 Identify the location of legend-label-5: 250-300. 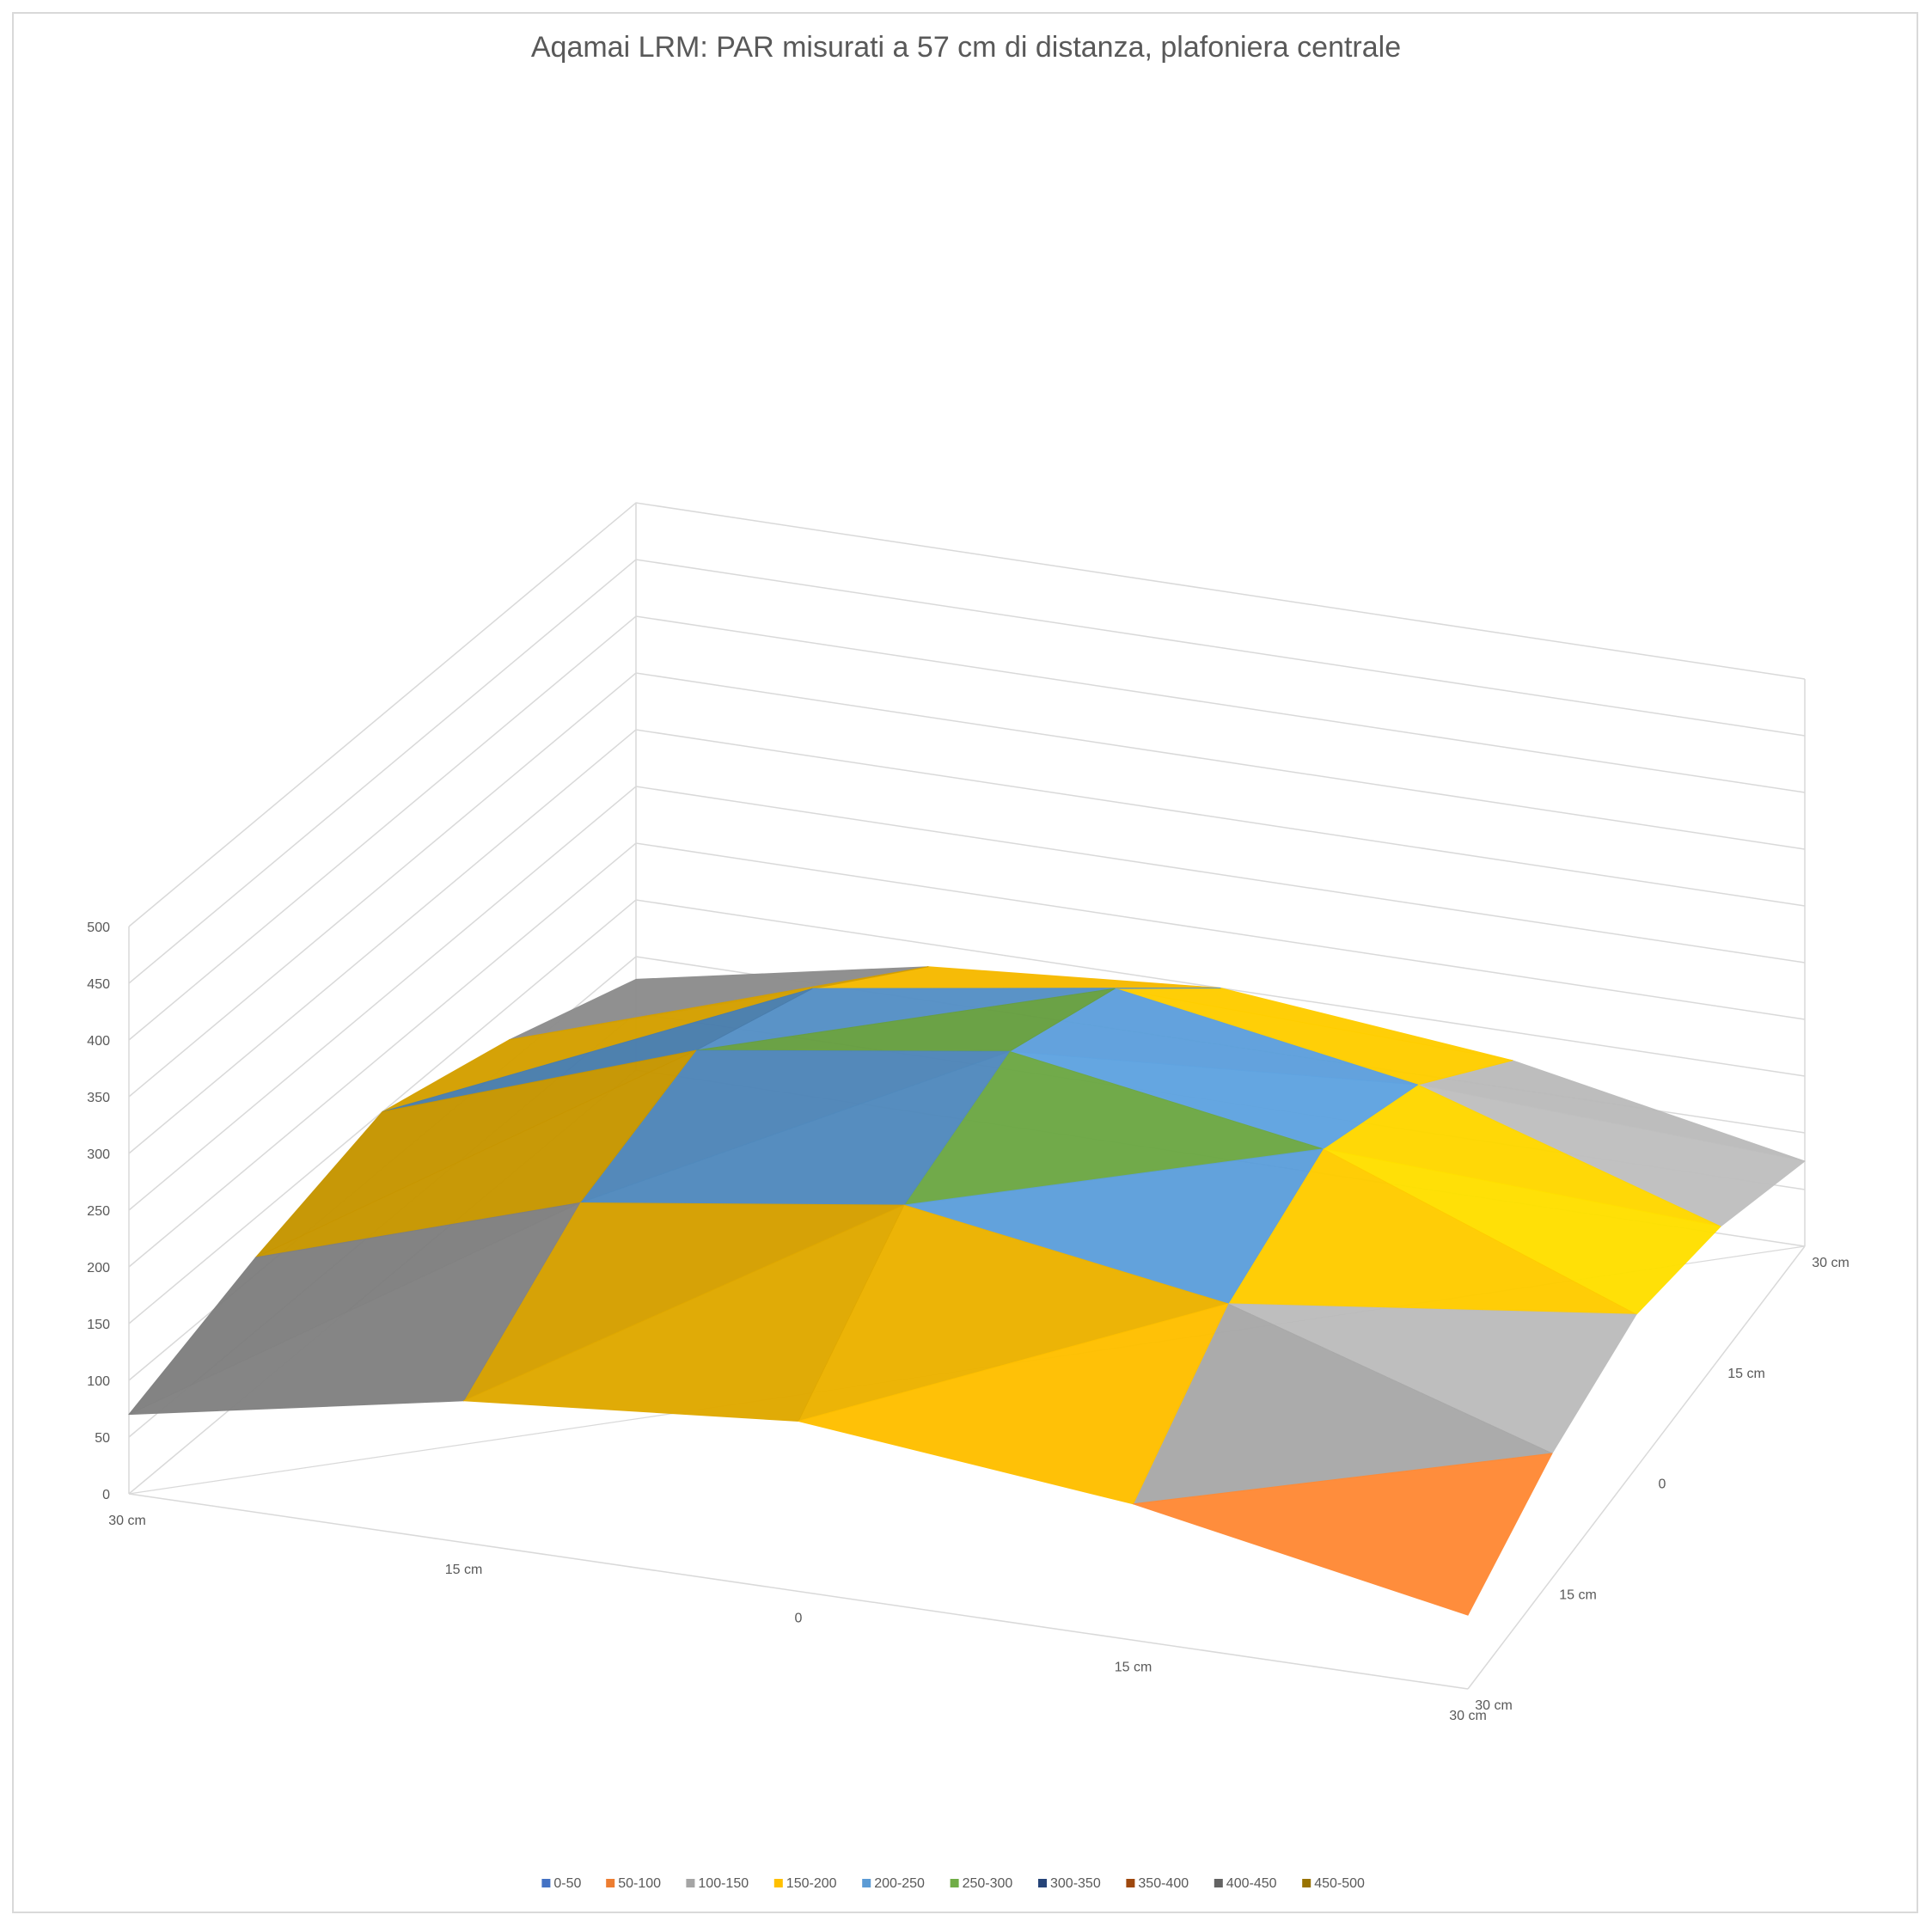
(988, 1883).